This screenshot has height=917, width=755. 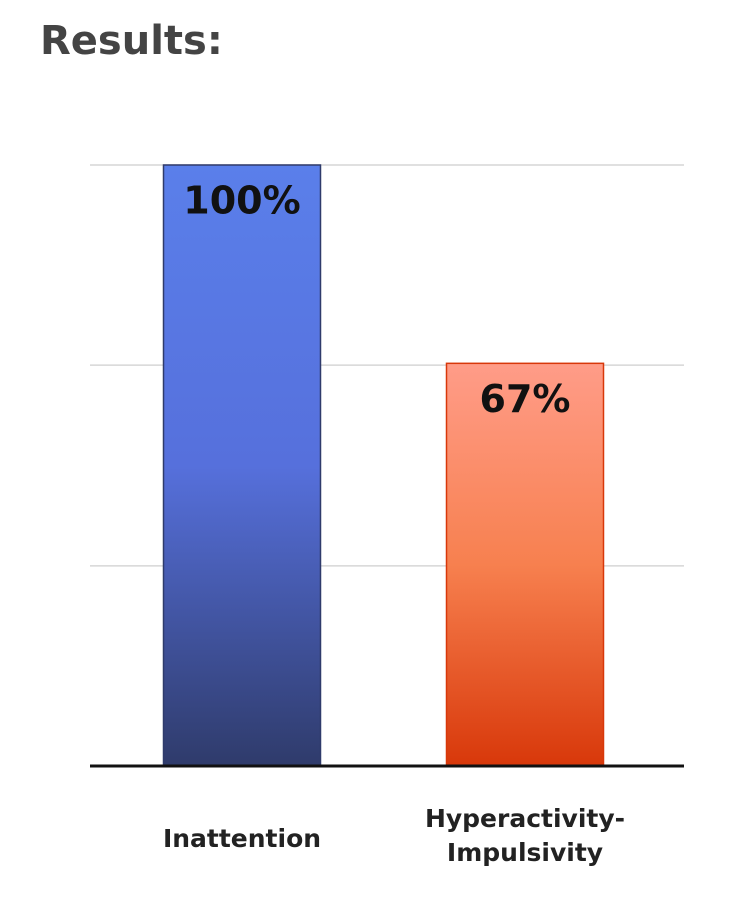 What do you see at coordinates (241, 201) in the screenshot?
I see `value-label: 100%` at bounding box center [241, 201].